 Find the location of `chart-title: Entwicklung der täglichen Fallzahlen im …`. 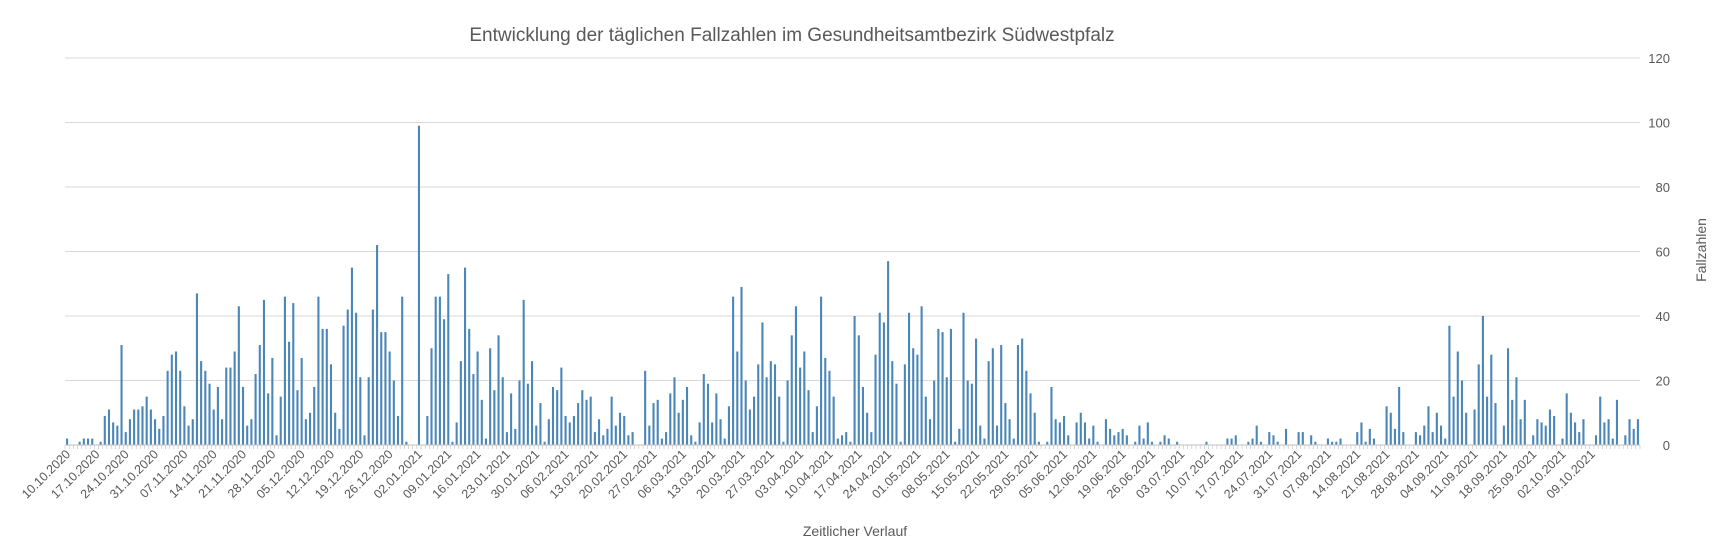

chart-title: Entwicklung der täglichen Fallzahlen im … is located at coordinates (791, 35).